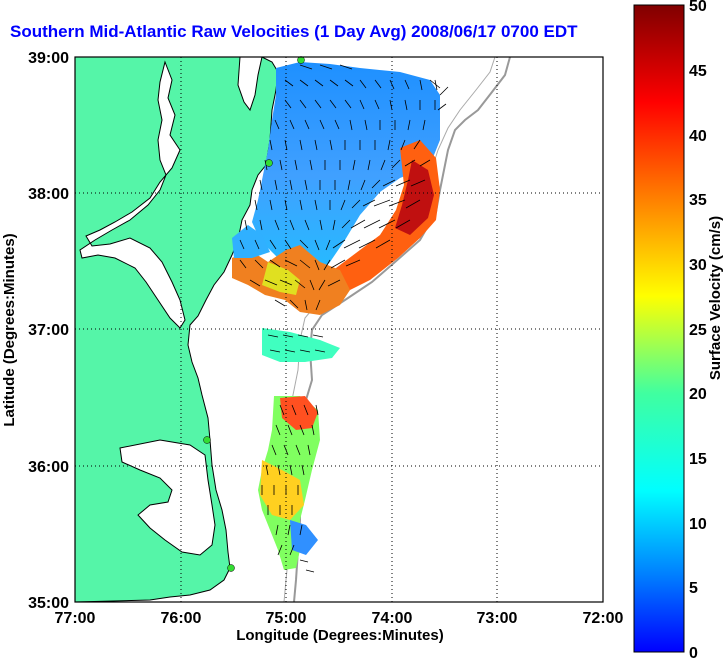  What do you see at coordinates (698, 136) in the screenshot?
I see `colorbar-tick-label: 40` at bounding box center [698, 136].